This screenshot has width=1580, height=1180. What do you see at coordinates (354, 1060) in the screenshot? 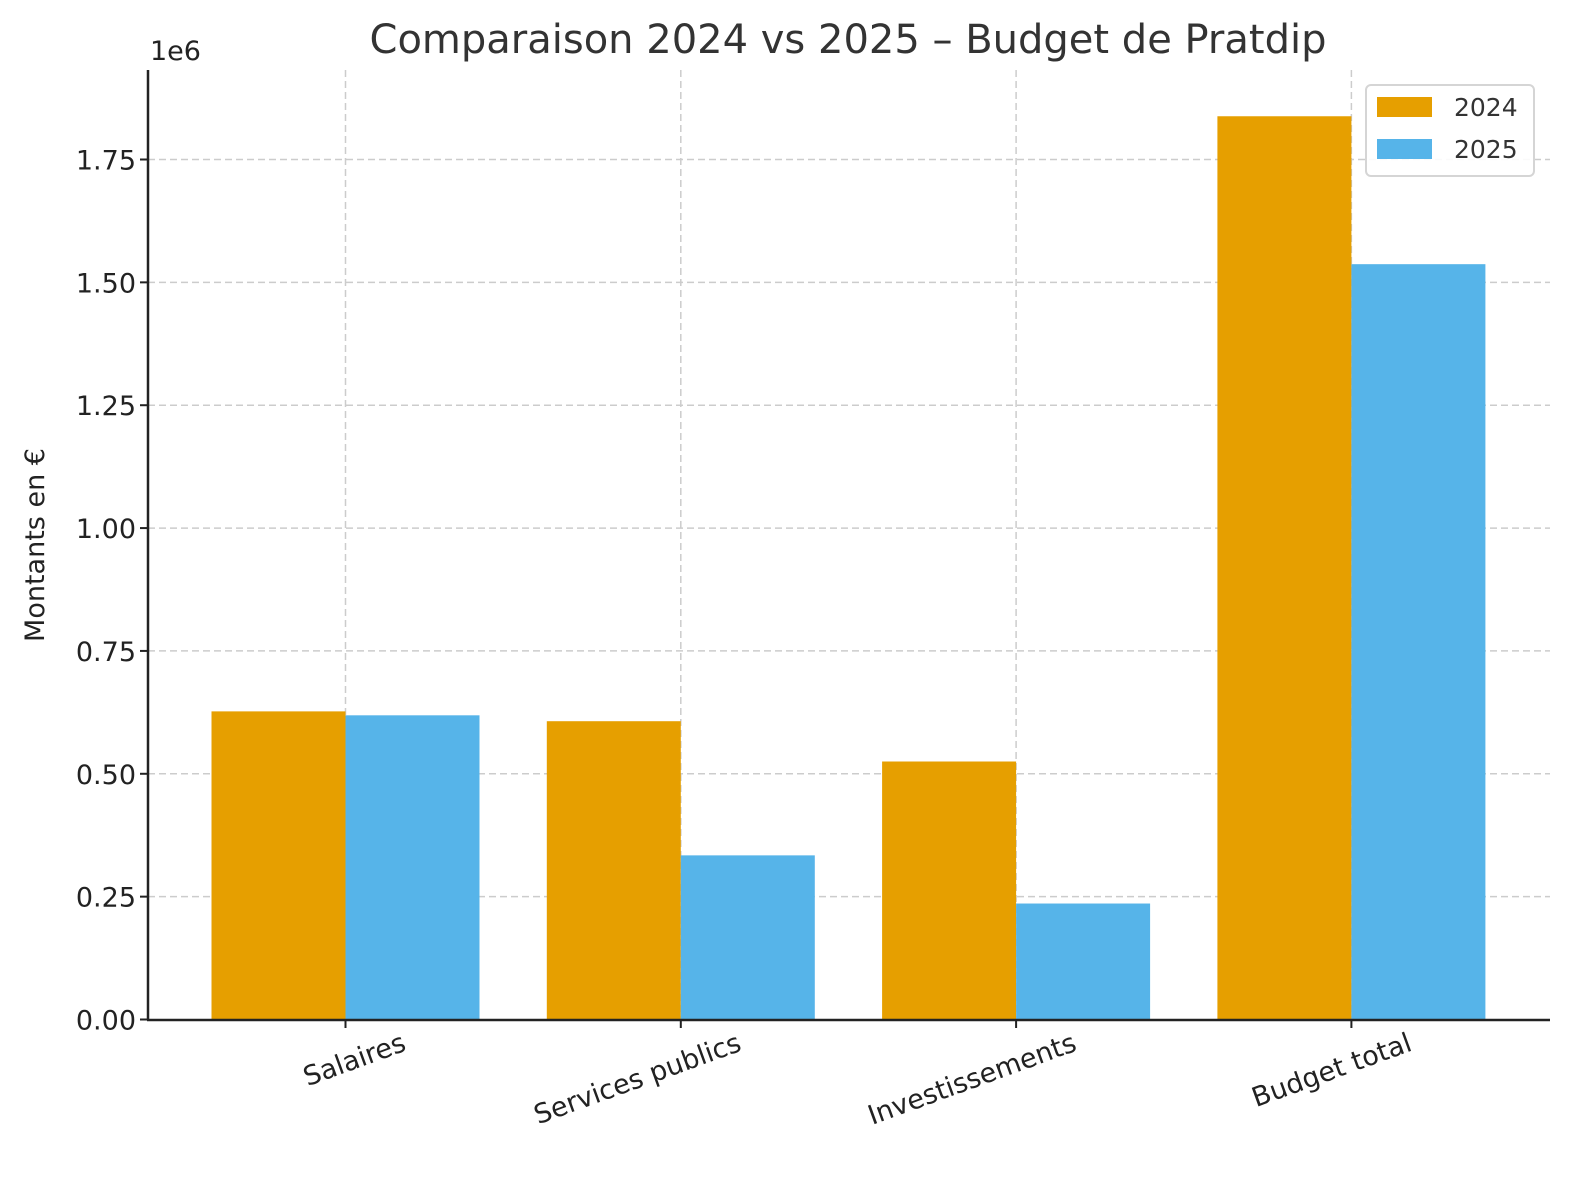
I see `x-tick-label: Salaires` at bounding box center [354, 1060].